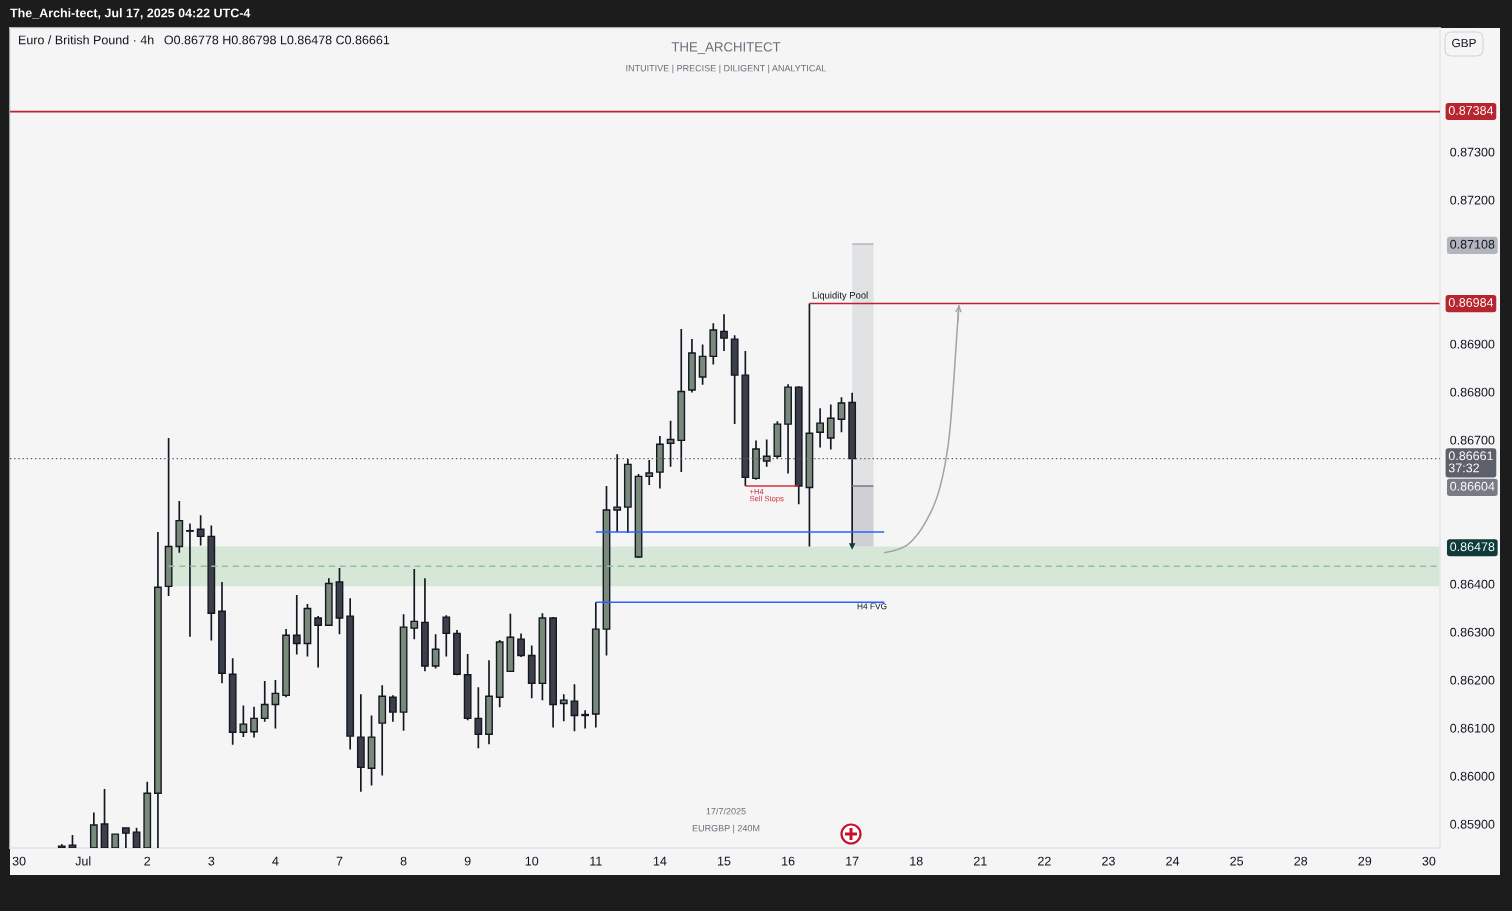  Describe the element at coordinates (1472, 824) in the screenshot. I see `y-tick-label: 0.85900` at that location.